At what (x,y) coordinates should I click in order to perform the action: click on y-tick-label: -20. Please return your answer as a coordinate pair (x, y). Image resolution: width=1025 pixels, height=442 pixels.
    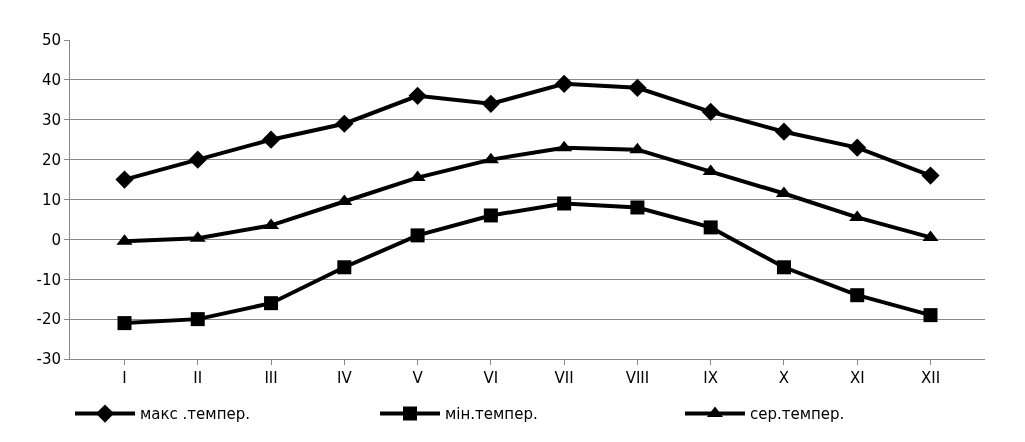
    Looking at the image, I should click on (48, 319).